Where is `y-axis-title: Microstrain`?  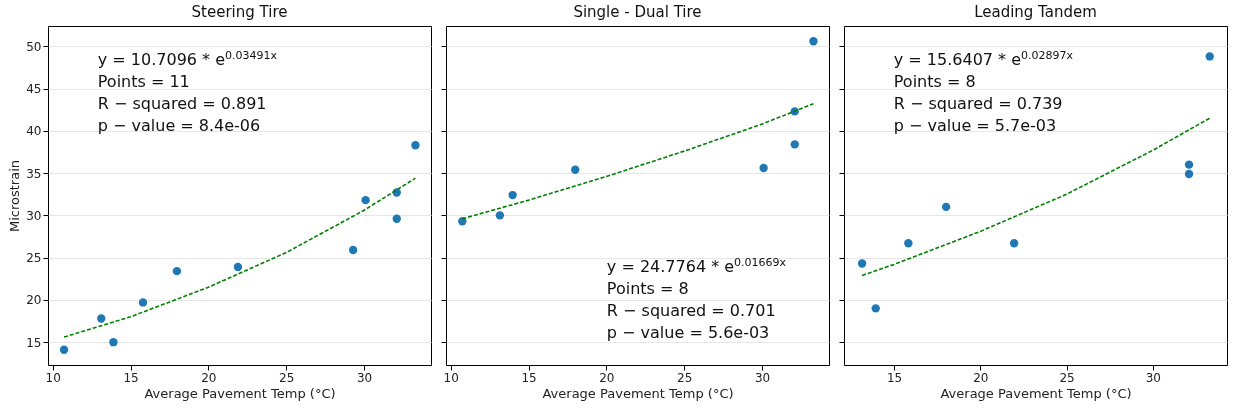
y-axis-title: Microstrain is located at coordinates (15, 196).